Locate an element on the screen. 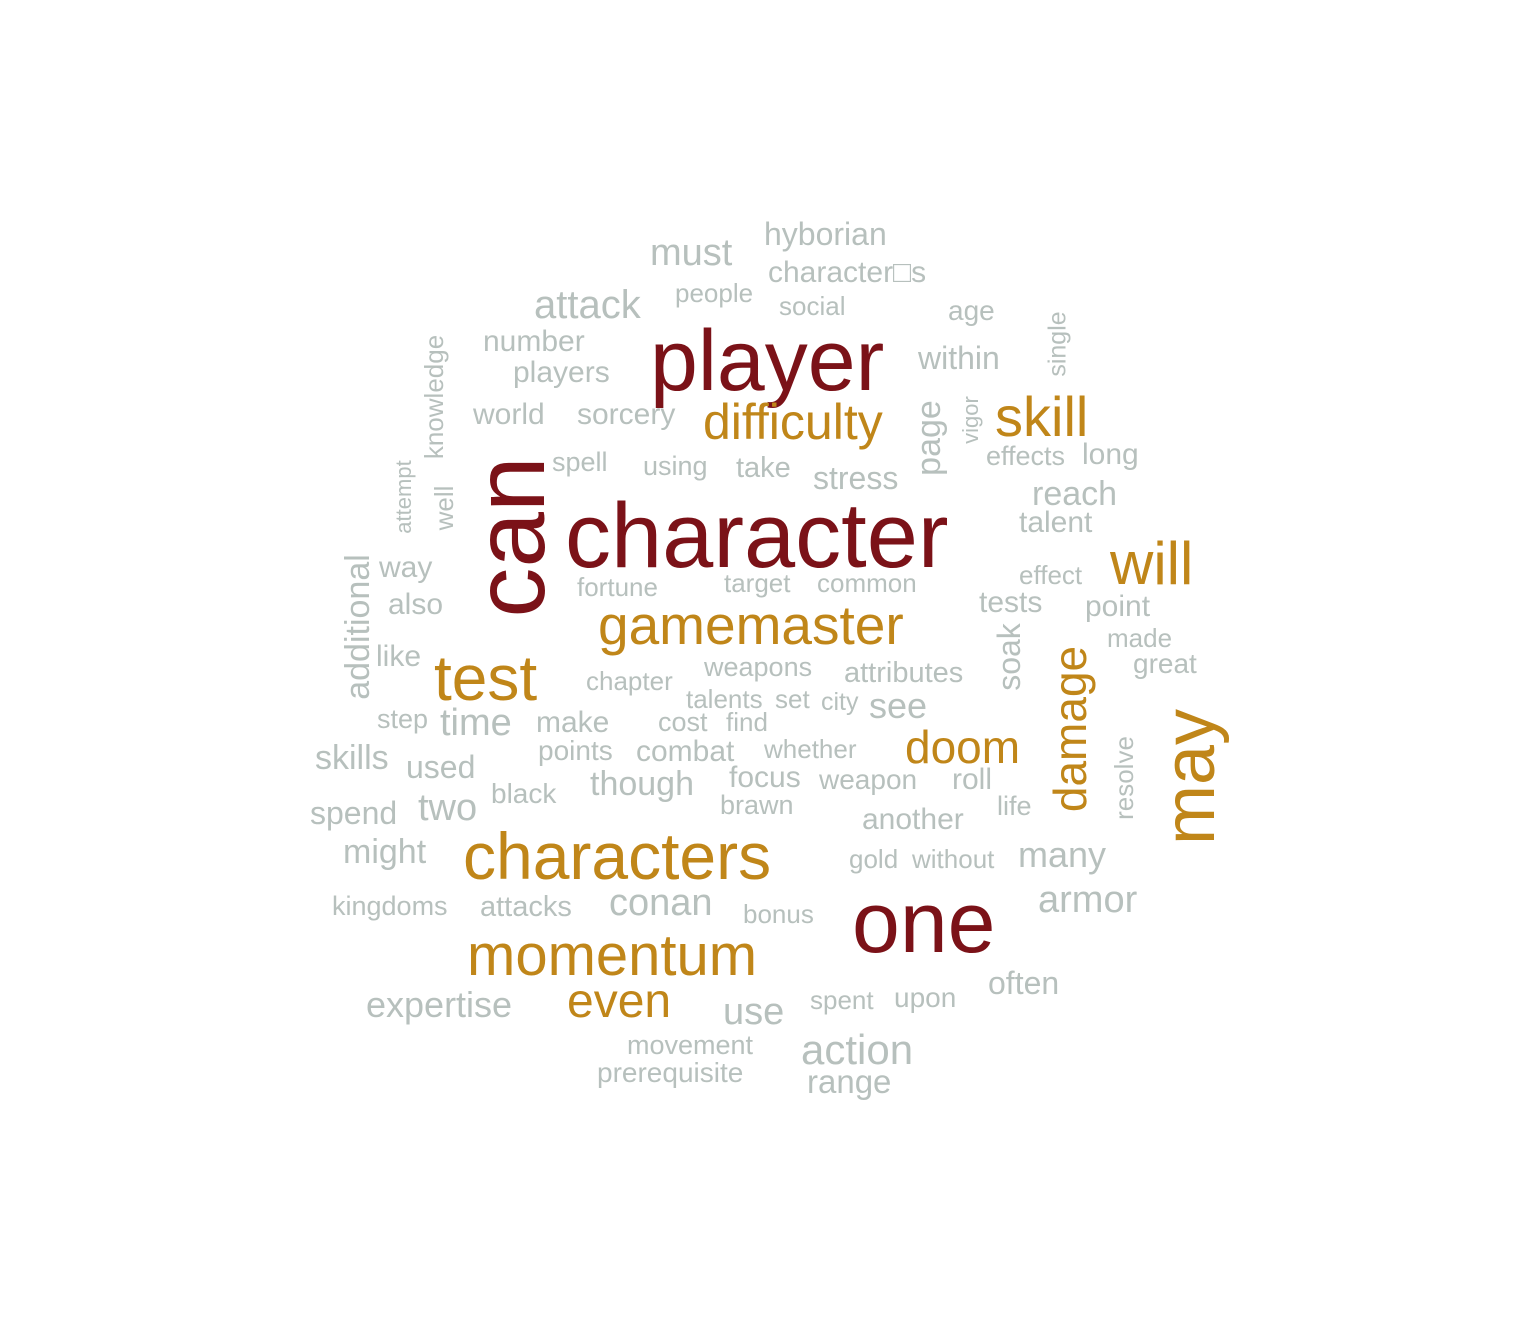 The image size is (1536, 1344). word: reach is located at coordinates (1075, 494).